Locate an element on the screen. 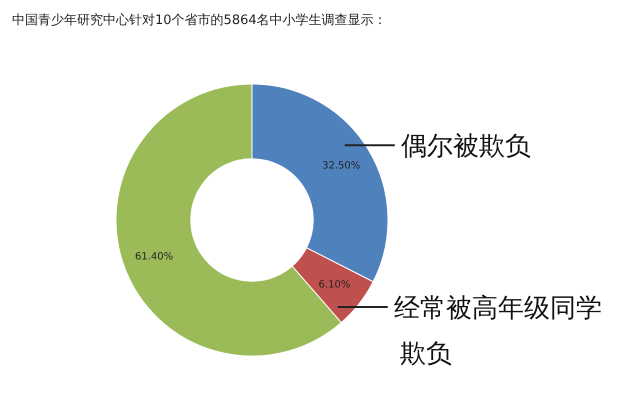  data-label: 6.10% is located at coordinates (334, 284).